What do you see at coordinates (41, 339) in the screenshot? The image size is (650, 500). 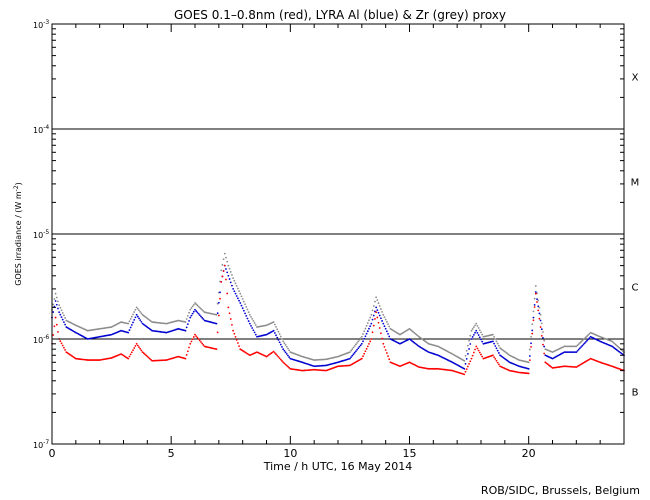 I see `y-tick-label: 10⁻⁶` at bounding box center [41, 339].